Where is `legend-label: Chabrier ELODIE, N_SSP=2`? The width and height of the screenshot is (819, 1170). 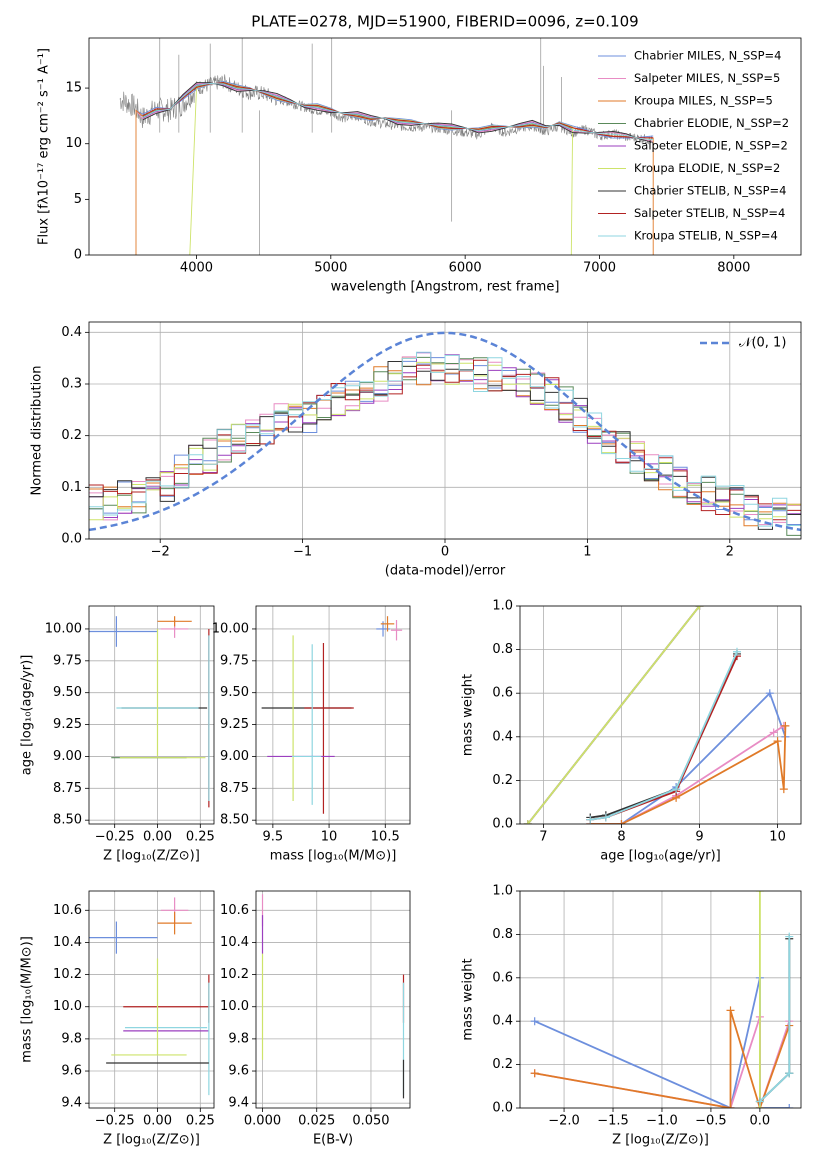
legend-label: Chabrier ELODIE, N_SSP=2 is located at coordinates (711, 123).